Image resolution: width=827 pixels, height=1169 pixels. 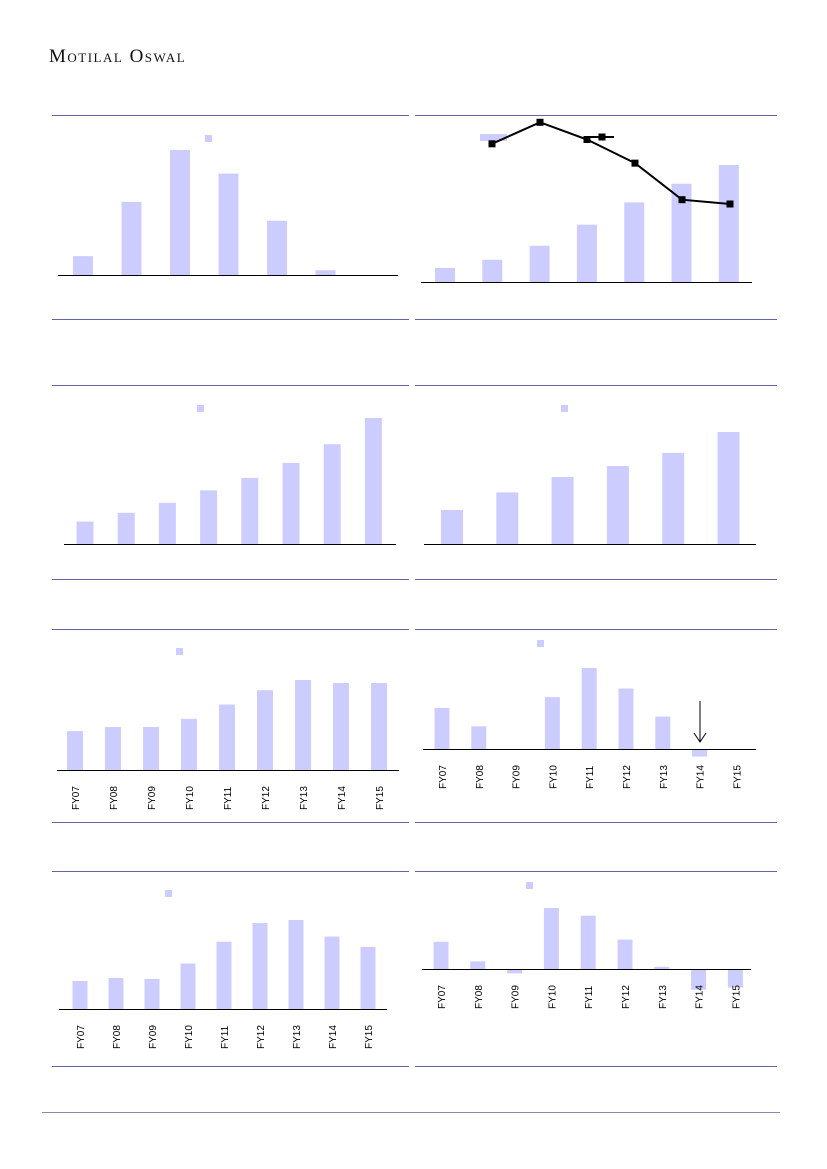 I want to click on legend-line-marker, so click(x=602, y=137).